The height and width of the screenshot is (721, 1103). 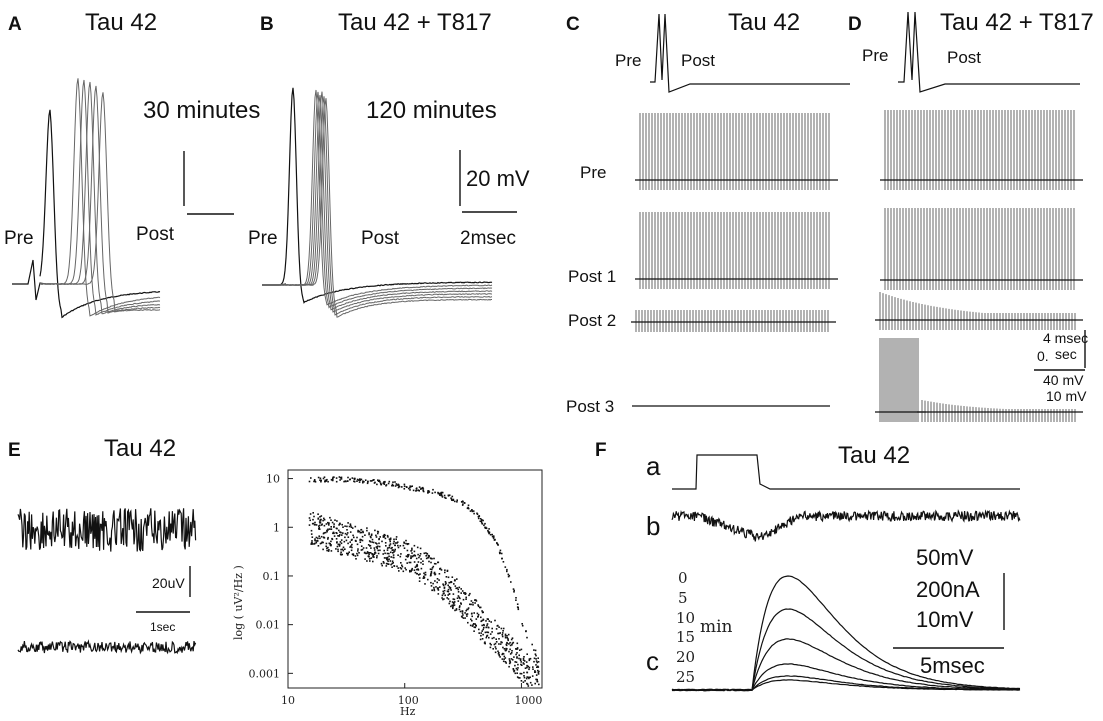 What do you see at coordinates (948, 589) in the screenshot?
I see `panel-f-scale-line-2: 200nA` at bounding box center [948, 589].